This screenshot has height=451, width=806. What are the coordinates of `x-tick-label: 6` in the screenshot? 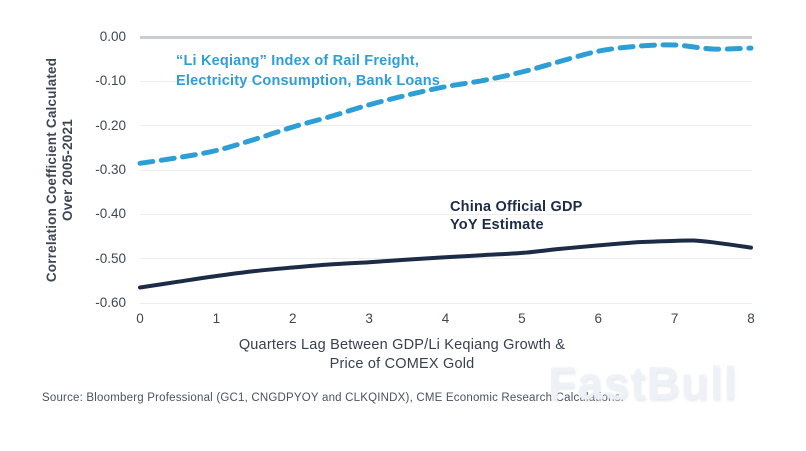 It's located at (598, 318).